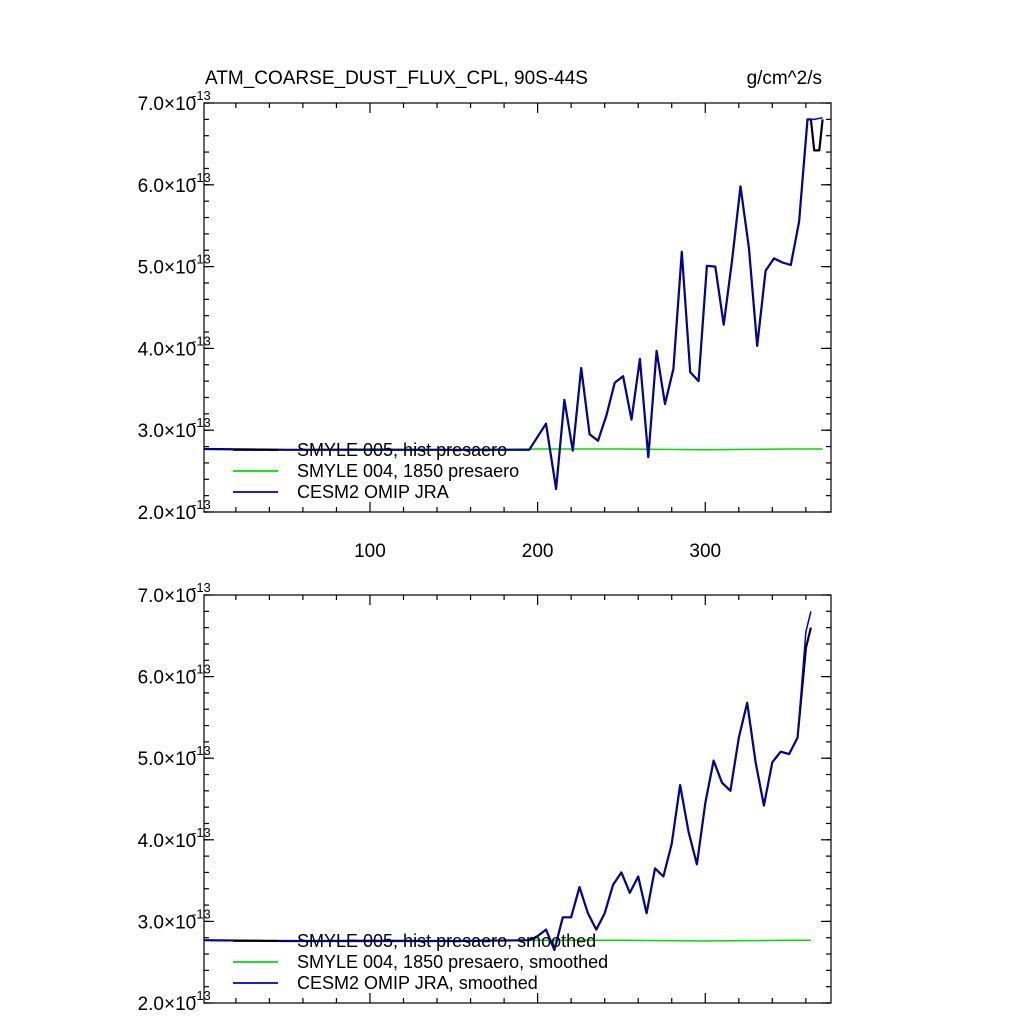  What do you see at coordinates (396, 78) in the screenshot?
I see `chart-title: ATM_COARSE_DUST_FLUX_CPL, 90S-44S` at bounding box center [396, 78].